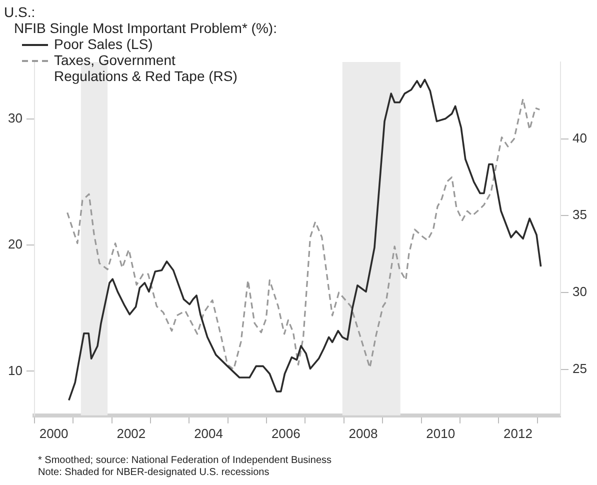  Describe the element at coordinates (518, 433) in the screenshot. I see `x-tick-label: 2012` at that location.